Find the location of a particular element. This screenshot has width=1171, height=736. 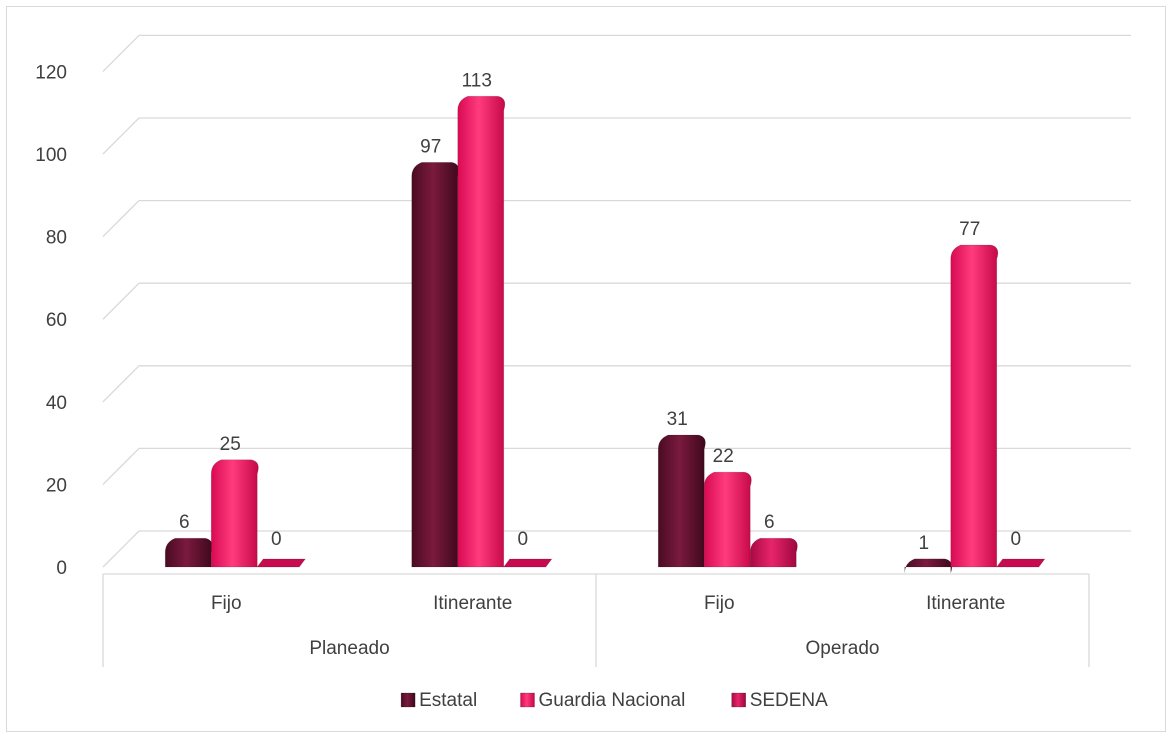

data-label: 97 is located at coordinates (430, 146).